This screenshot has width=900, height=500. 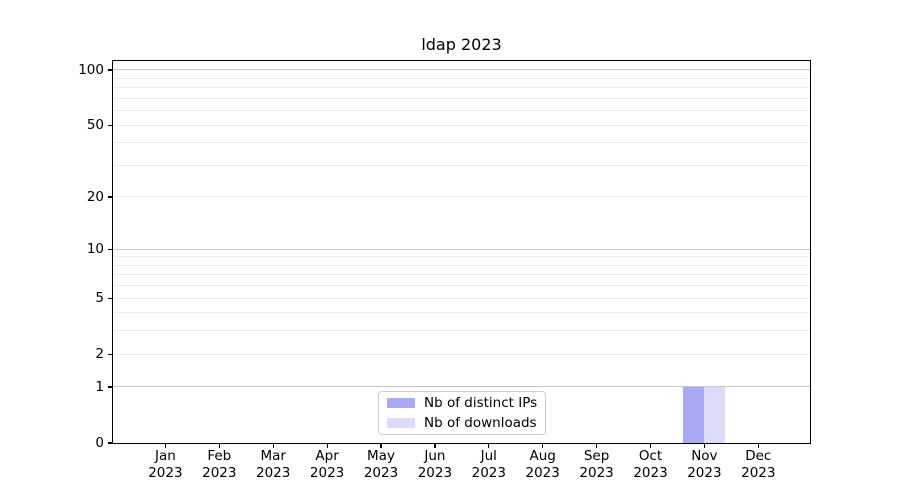 I want to click on x-tick-mark-jan, so click(x=165, y=445).